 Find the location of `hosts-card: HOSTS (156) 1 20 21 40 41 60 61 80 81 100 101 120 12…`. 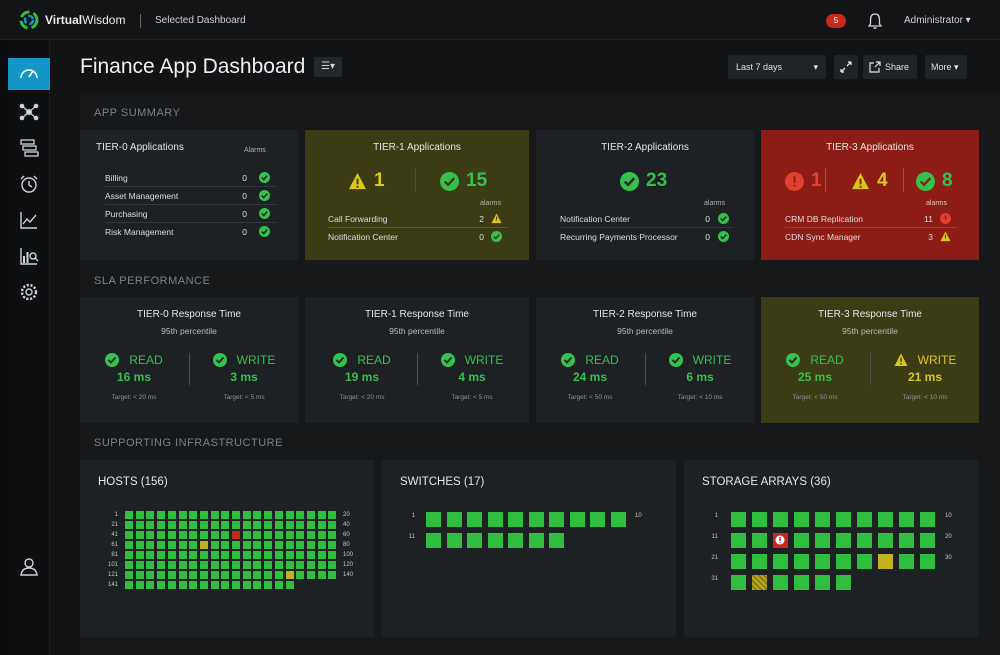

hosts-card: HOSTS (156) 1 20 21 40 41 60 61 80 81 100 101 120 12… is located at coordinates (227, 548).